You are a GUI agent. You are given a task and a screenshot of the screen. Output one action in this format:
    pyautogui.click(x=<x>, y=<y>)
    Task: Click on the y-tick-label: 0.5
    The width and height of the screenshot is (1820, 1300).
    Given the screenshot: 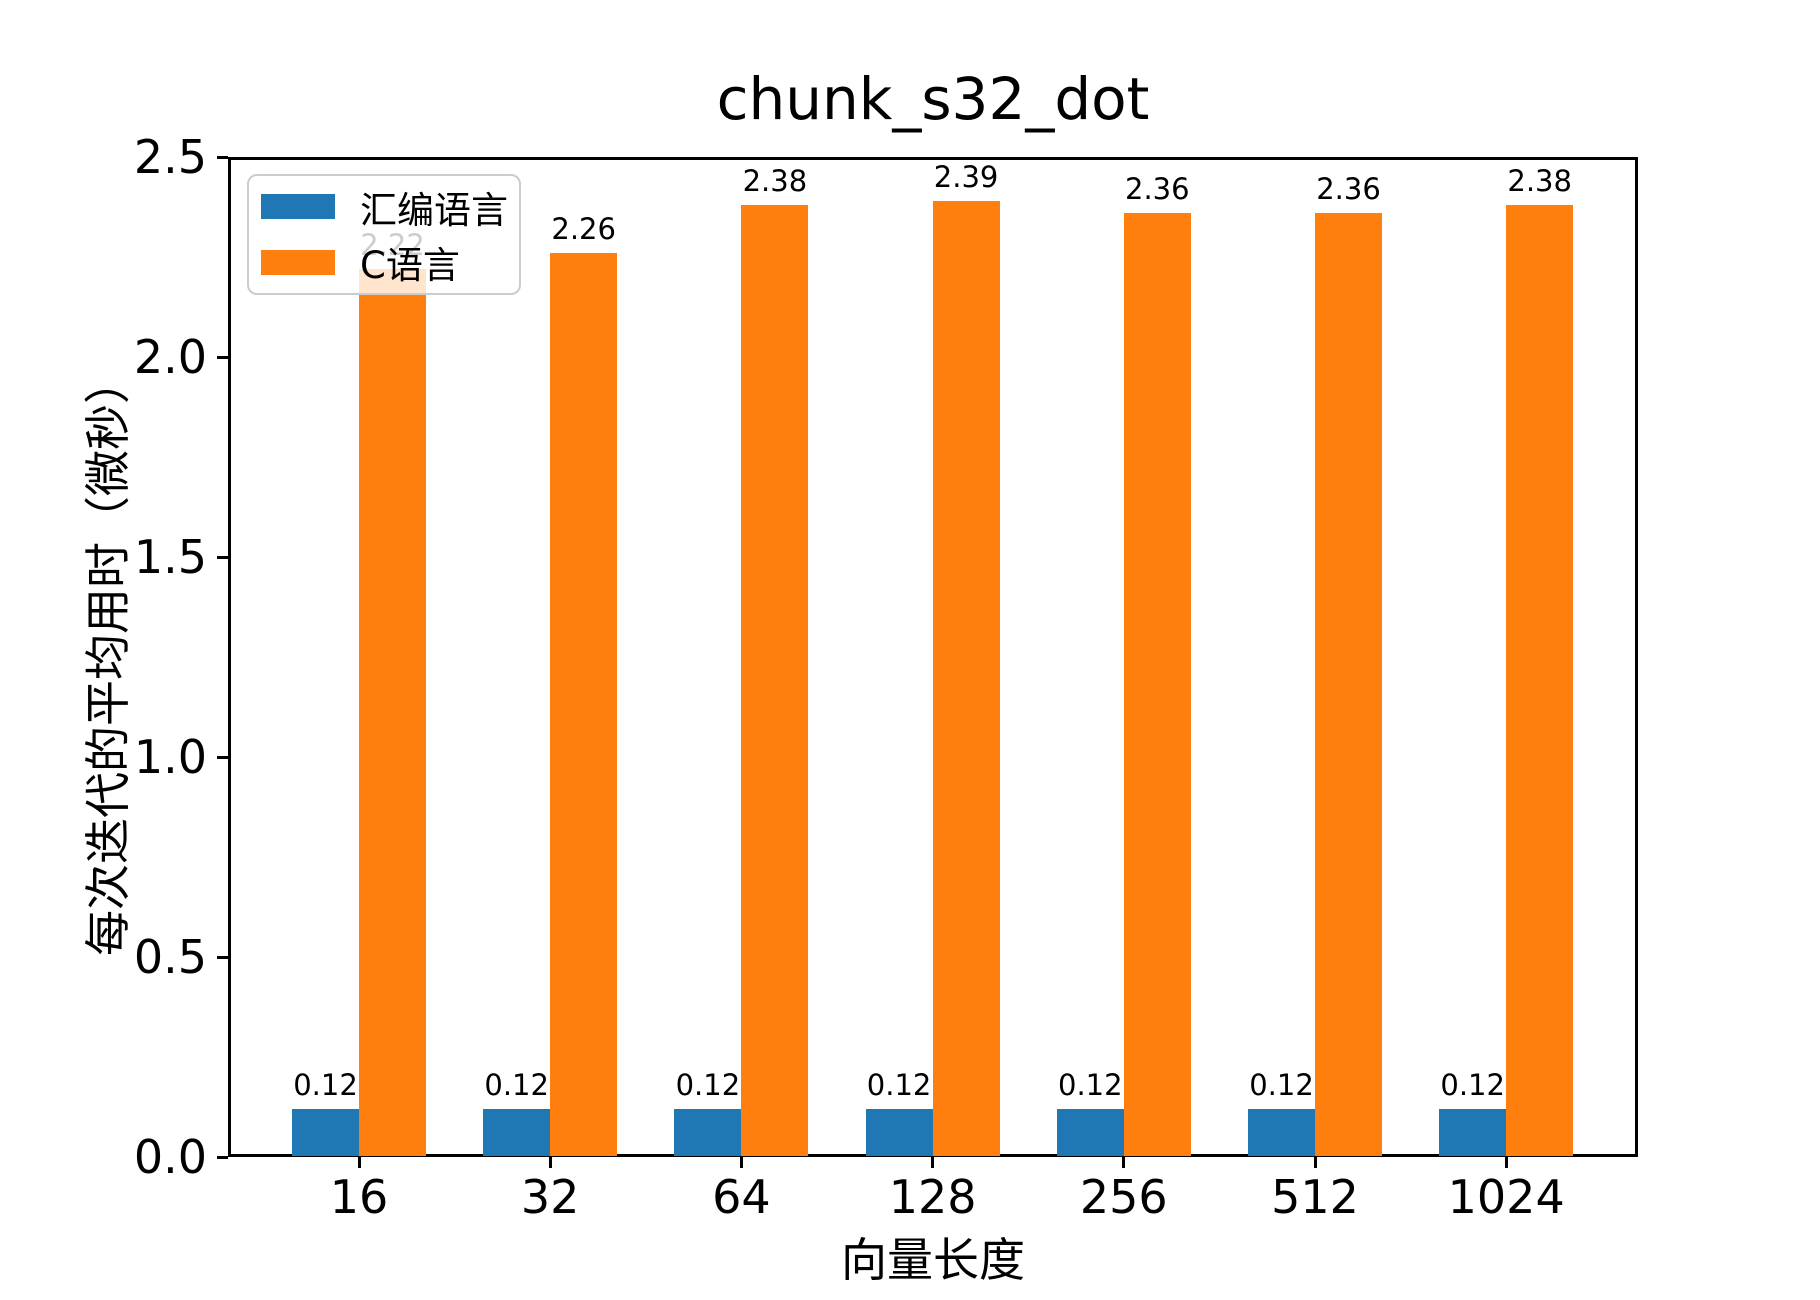 What is the action you would take?
    pyautogui.click(x=170, y=957)
    